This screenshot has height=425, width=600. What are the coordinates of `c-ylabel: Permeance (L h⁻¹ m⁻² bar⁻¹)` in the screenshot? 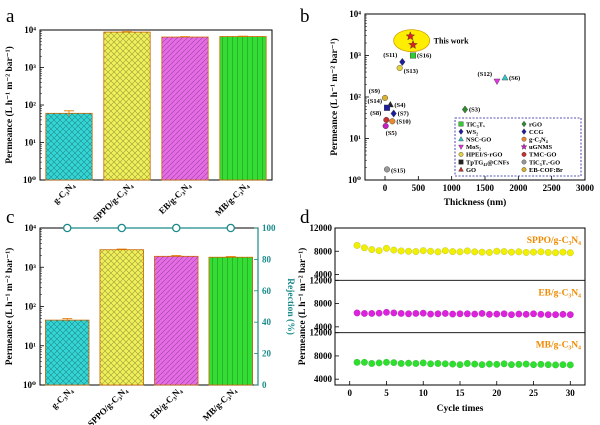 It's located at (9, 307).